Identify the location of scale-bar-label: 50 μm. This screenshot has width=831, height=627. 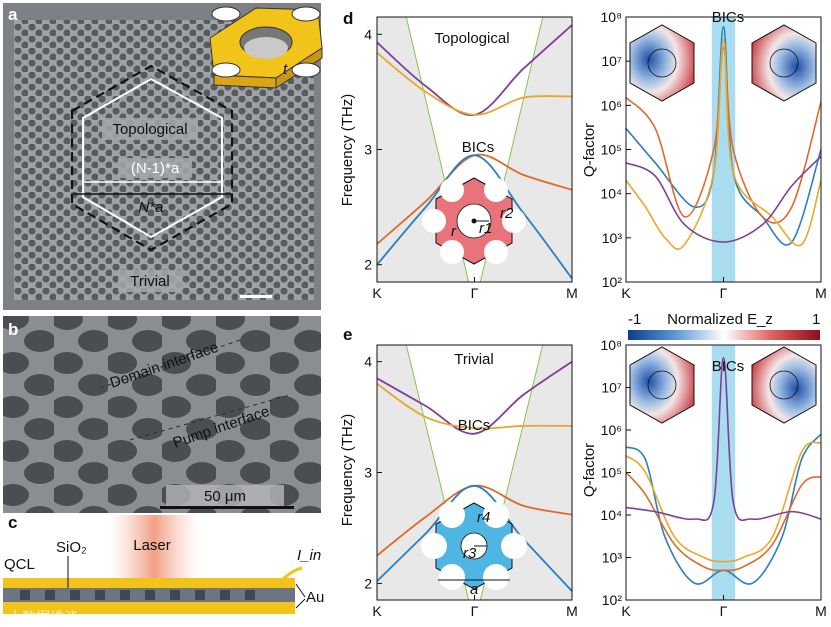
(225, 496).